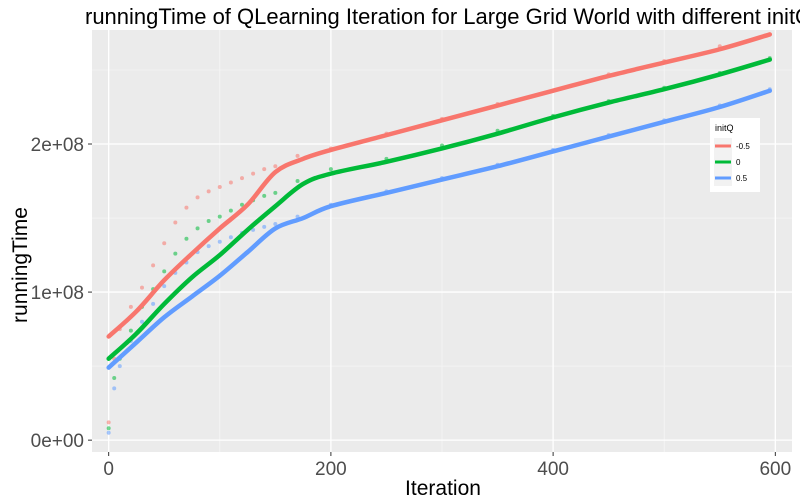  Describe the element at coordinates (743, 146) in the screenshot. I see `legend-label: -0.5` at that location.